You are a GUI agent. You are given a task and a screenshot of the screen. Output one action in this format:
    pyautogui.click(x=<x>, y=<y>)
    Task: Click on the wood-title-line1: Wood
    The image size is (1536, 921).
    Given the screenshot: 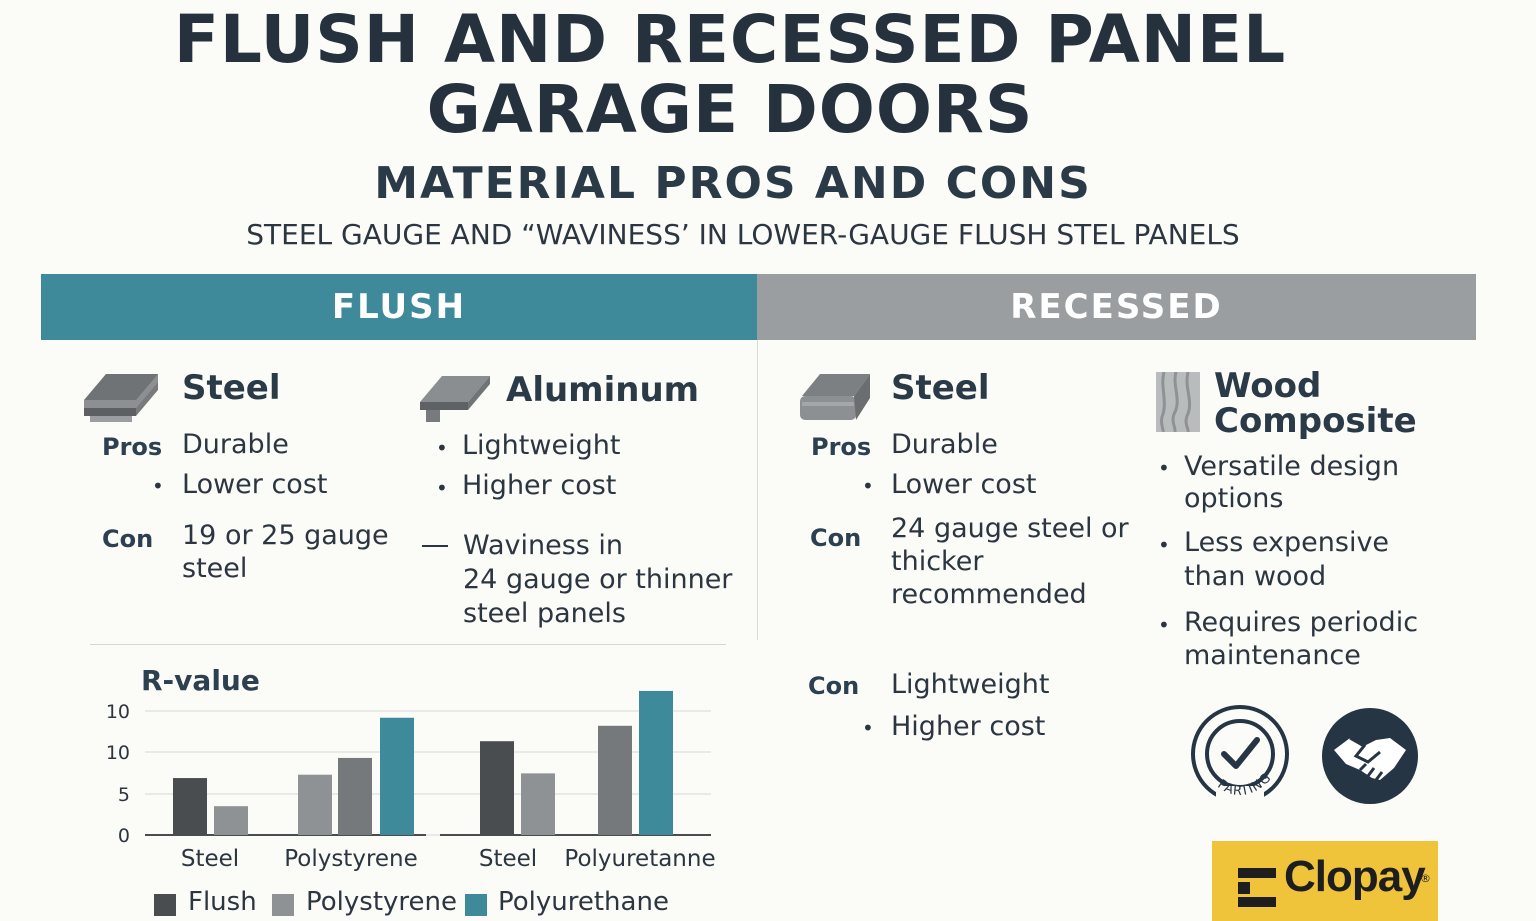 What is the action you would take?
    pyautogui.click(x=1268, y=386)
    